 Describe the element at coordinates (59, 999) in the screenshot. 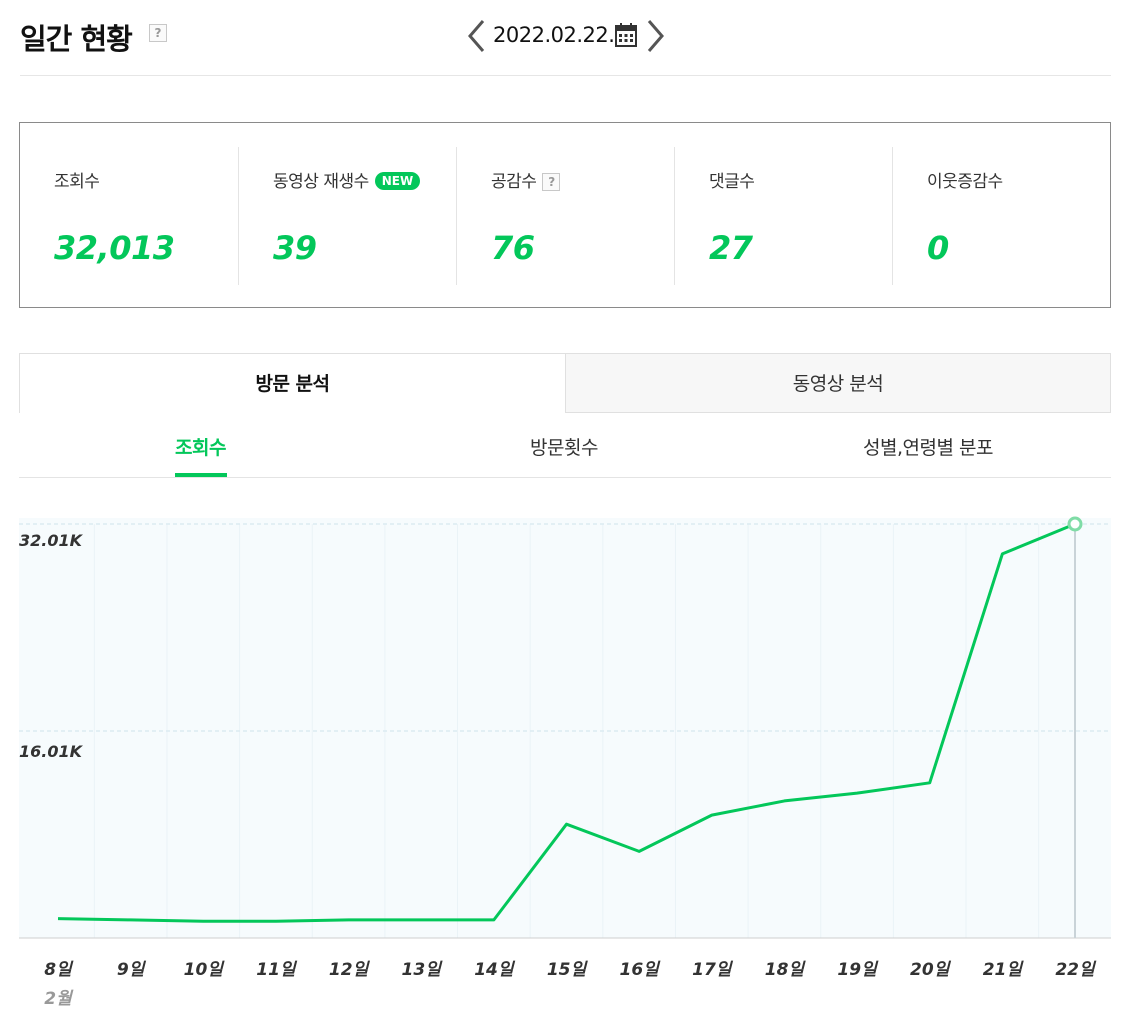

I see `x-axis-month-label: 2월` at that location.